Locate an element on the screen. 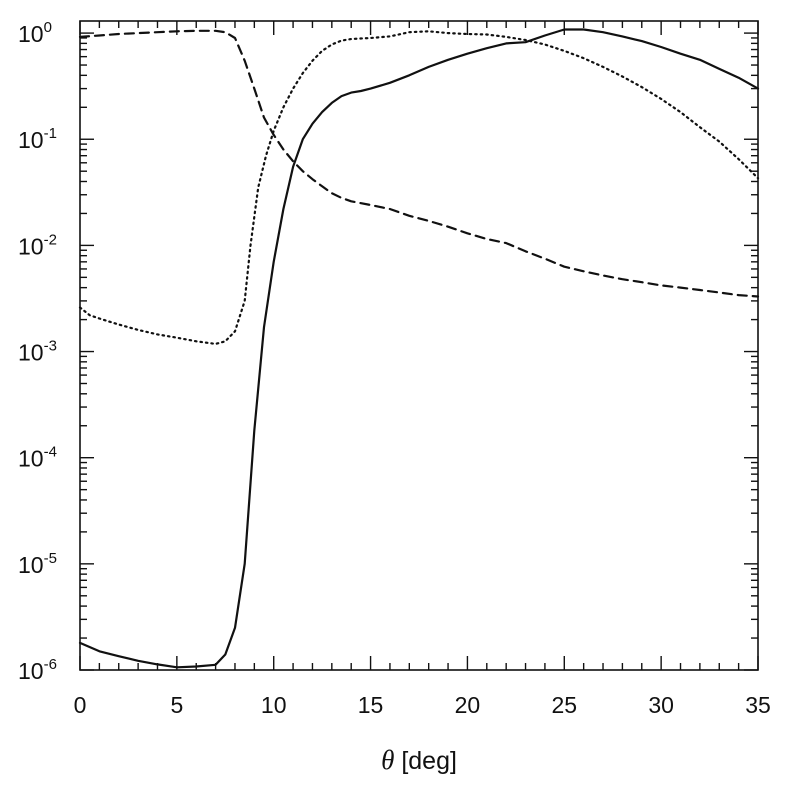  y-tick-label: 10⁻⁶ is located at coordinates (37, 670).